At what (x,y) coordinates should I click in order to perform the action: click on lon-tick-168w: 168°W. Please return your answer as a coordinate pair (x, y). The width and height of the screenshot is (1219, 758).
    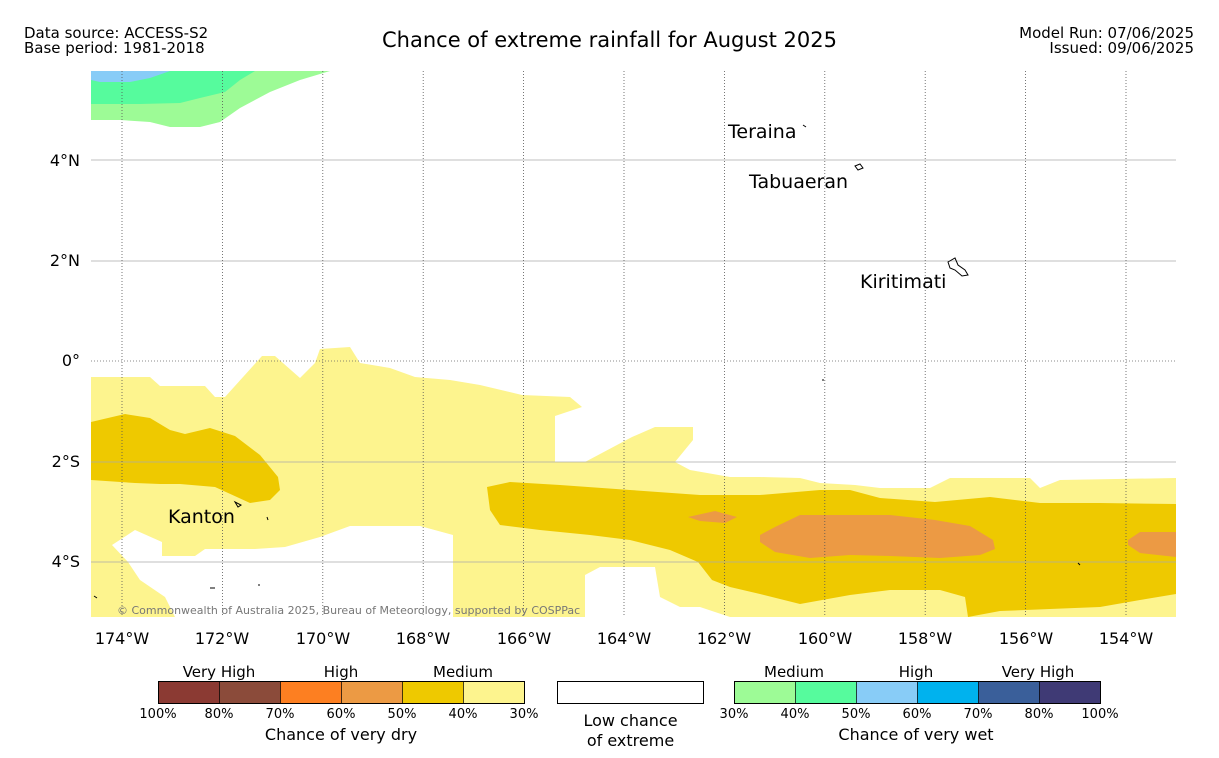
    Looking at the image, I should click on (423, 638).